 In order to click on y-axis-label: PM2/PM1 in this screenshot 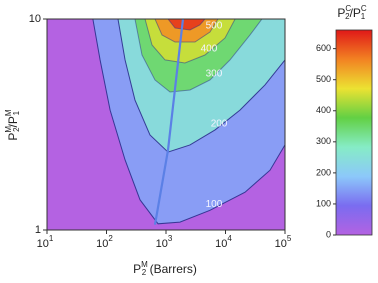, I will do `click(12, 124)`.